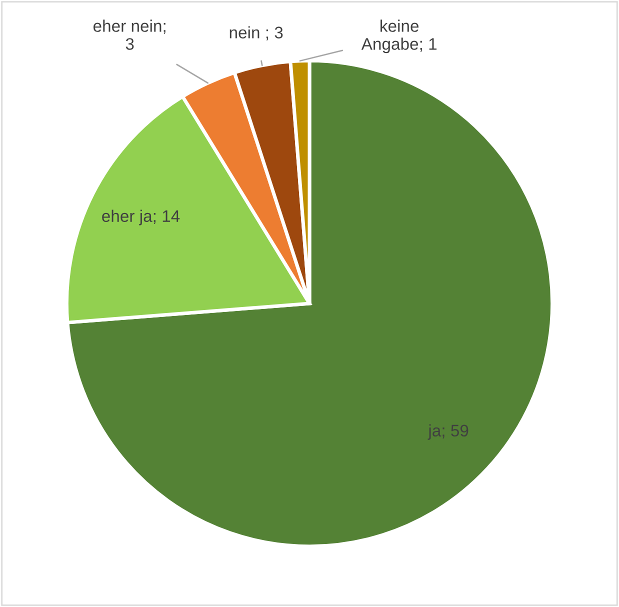  Describe the element at coordinates (141, 218) in the screenshot. I see `data-label: eher ja; 14` at that location.